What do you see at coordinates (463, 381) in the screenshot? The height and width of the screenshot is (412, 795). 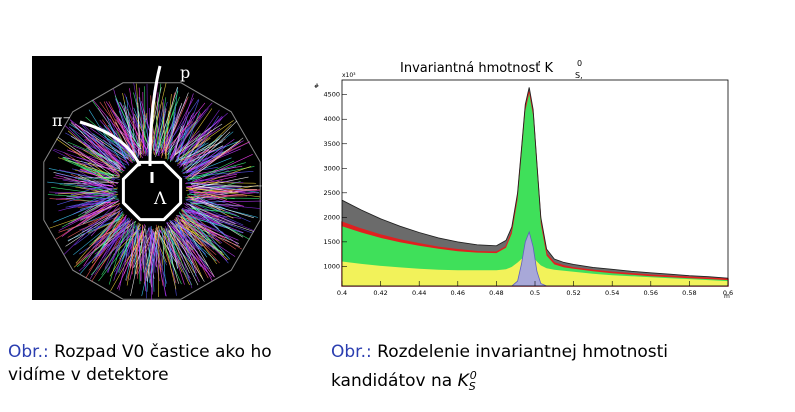 I see `symbol-base: K` at bounding box center [463, 381].